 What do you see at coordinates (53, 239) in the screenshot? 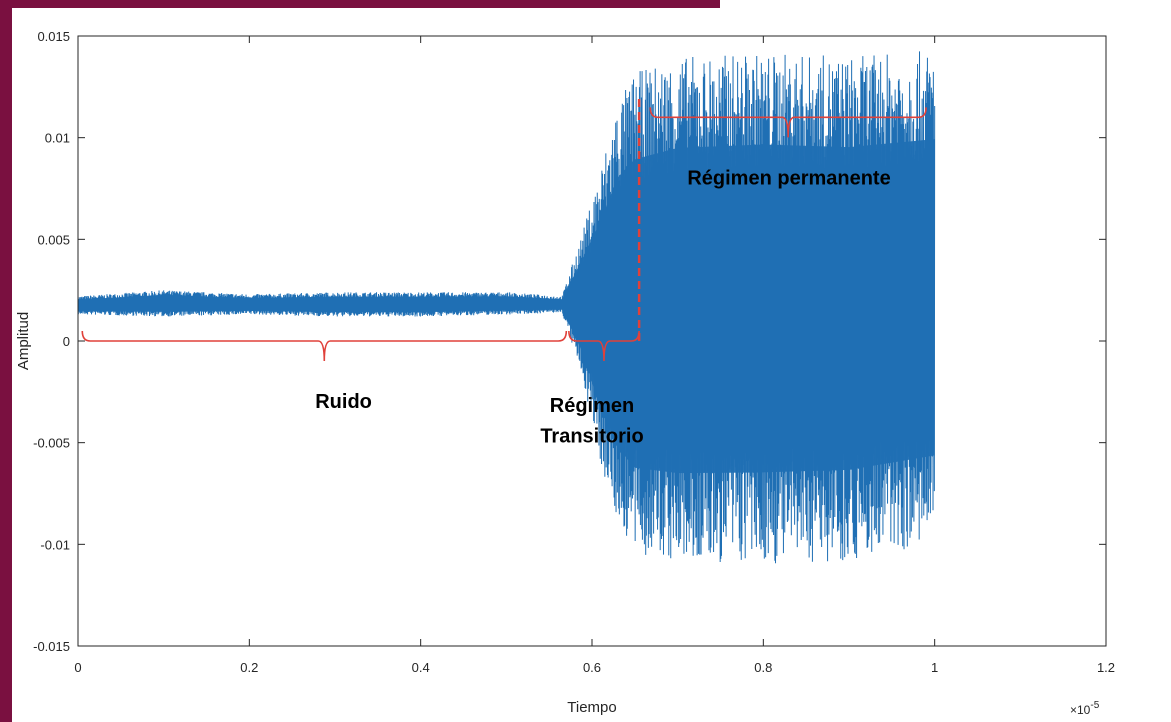
I see `y-tick-label: 0.005` at bounding box center [53, 239].